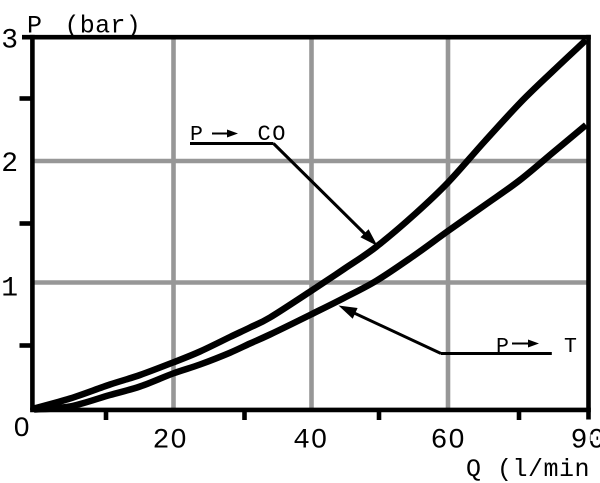  Describe the element at coordinates (528, 469) in the screenshot. I see `svg-text: Q (l/min` at that location.